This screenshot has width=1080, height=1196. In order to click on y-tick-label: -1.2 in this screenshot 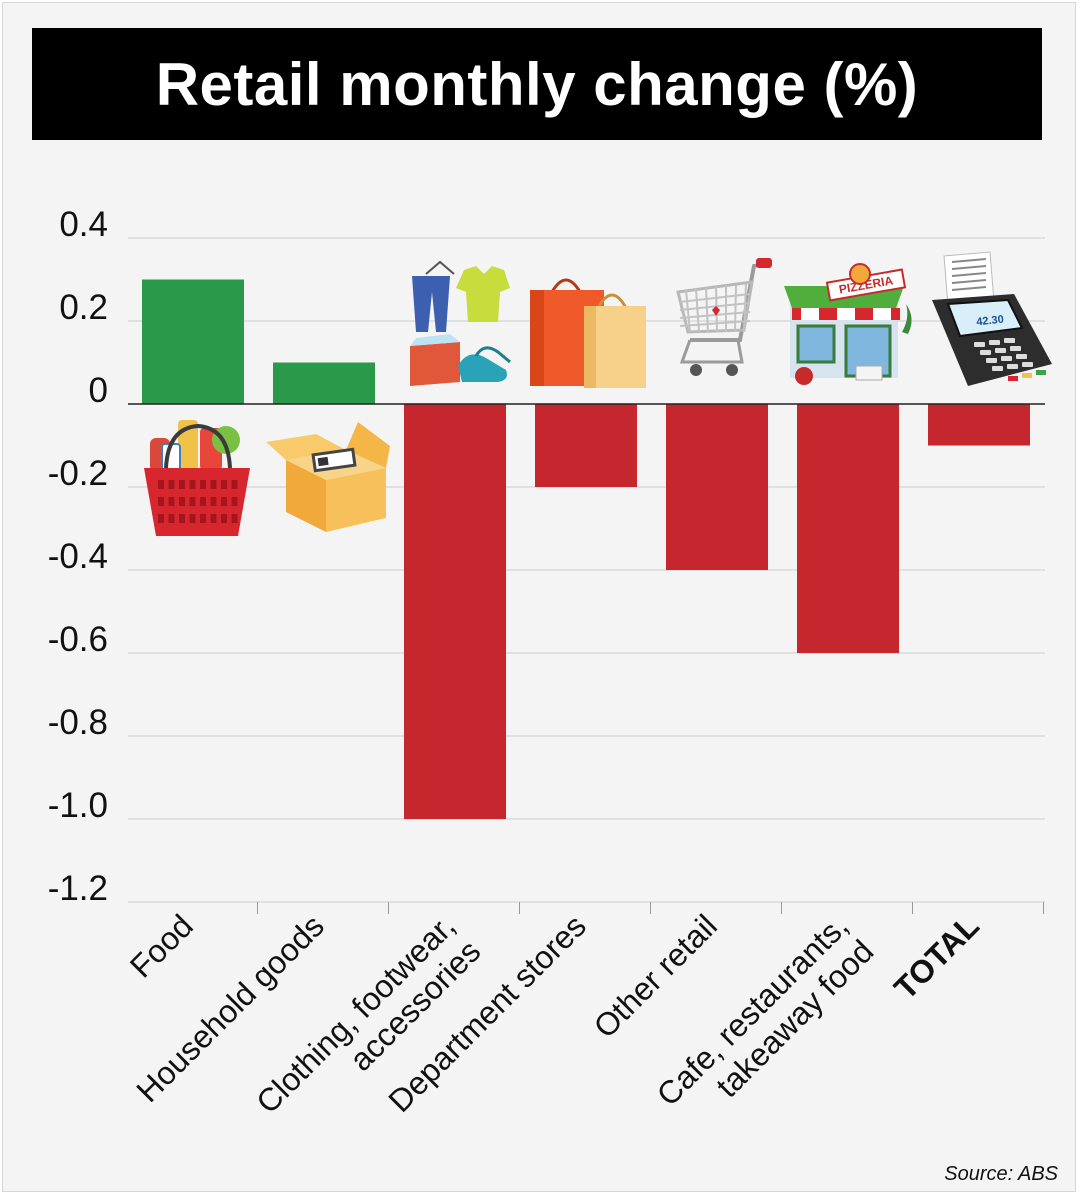, I will do `click(78, 888)`.